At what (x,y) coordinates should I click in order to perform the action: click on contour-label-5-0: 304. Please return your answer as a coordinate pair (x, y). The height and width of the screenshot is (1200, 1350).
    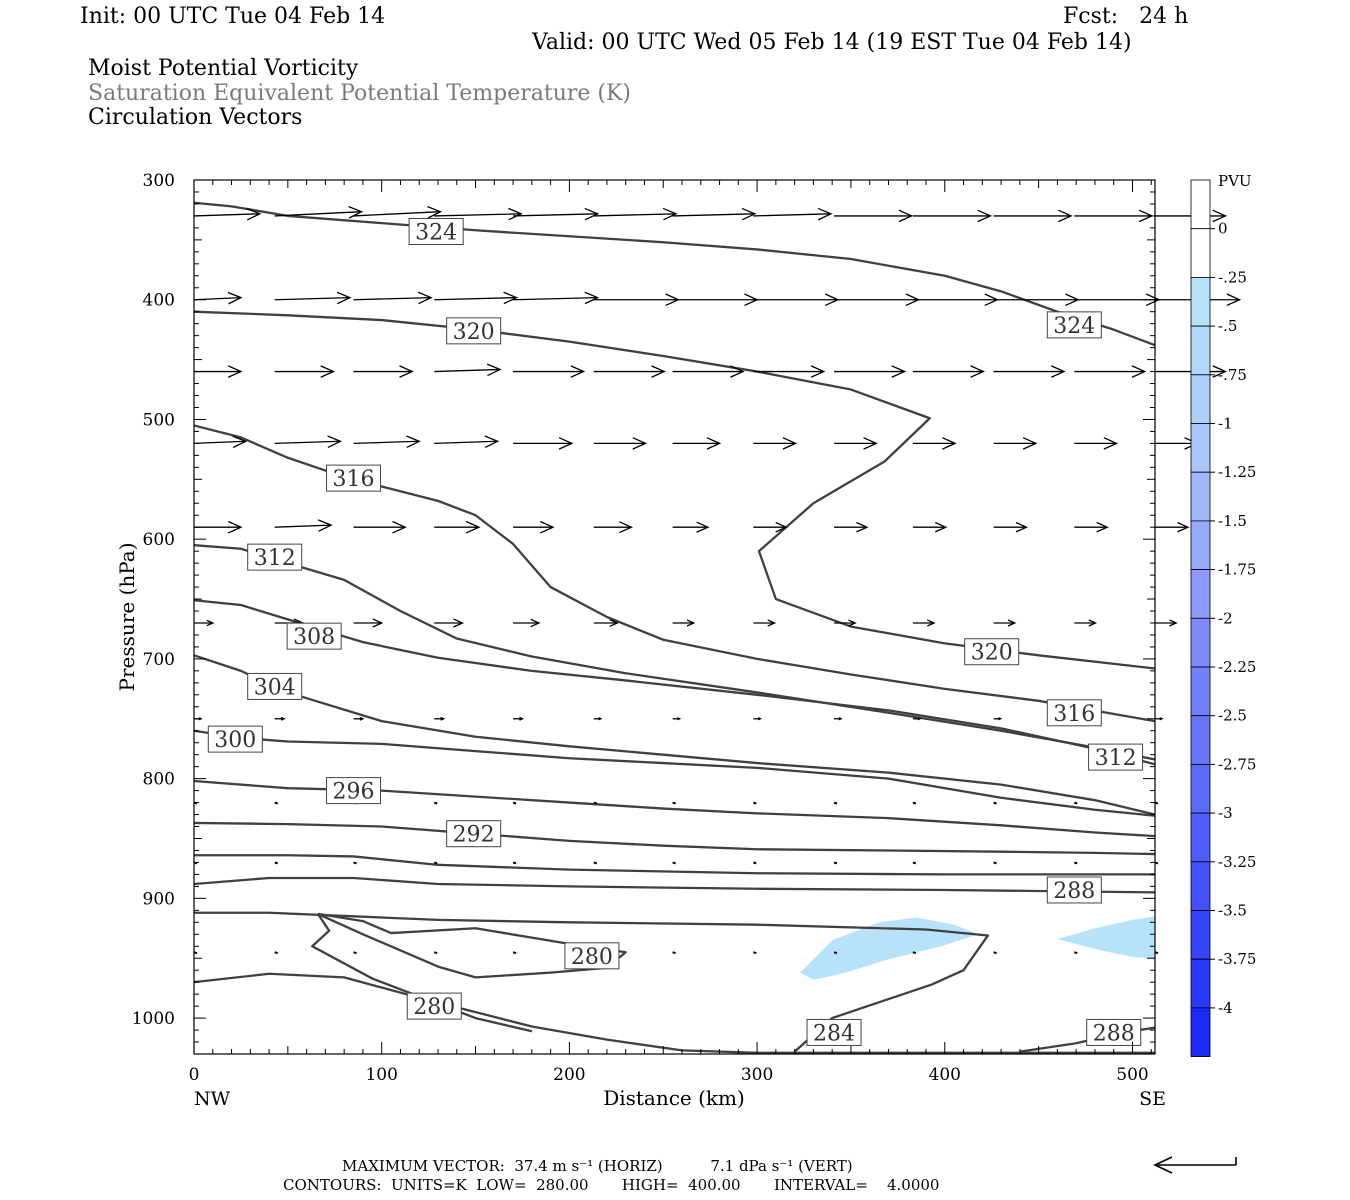
    Looking at the image, I should click on (275, 686).